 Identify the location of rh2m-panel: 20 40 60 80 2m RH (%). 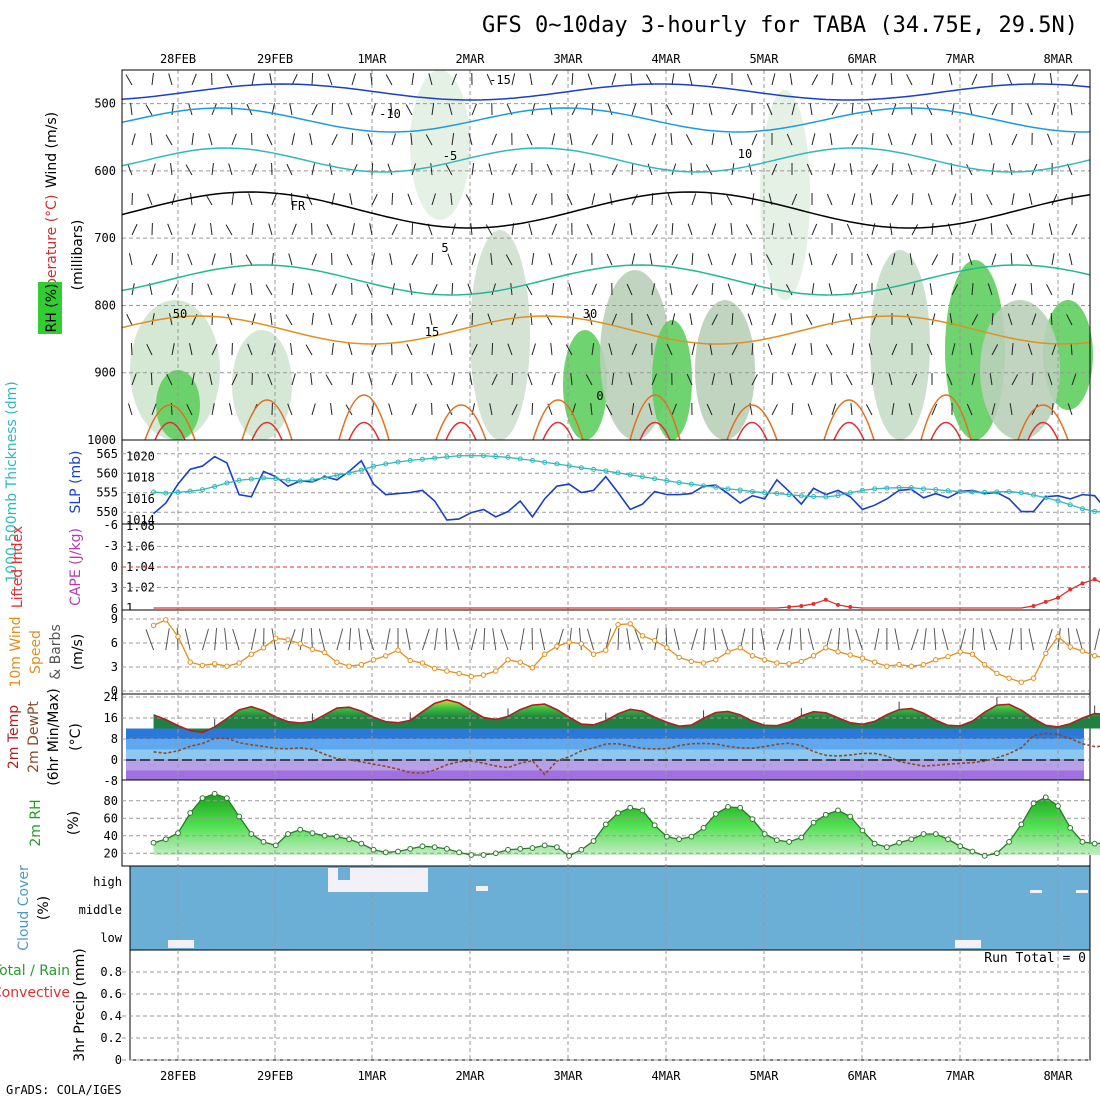
(564, 823).